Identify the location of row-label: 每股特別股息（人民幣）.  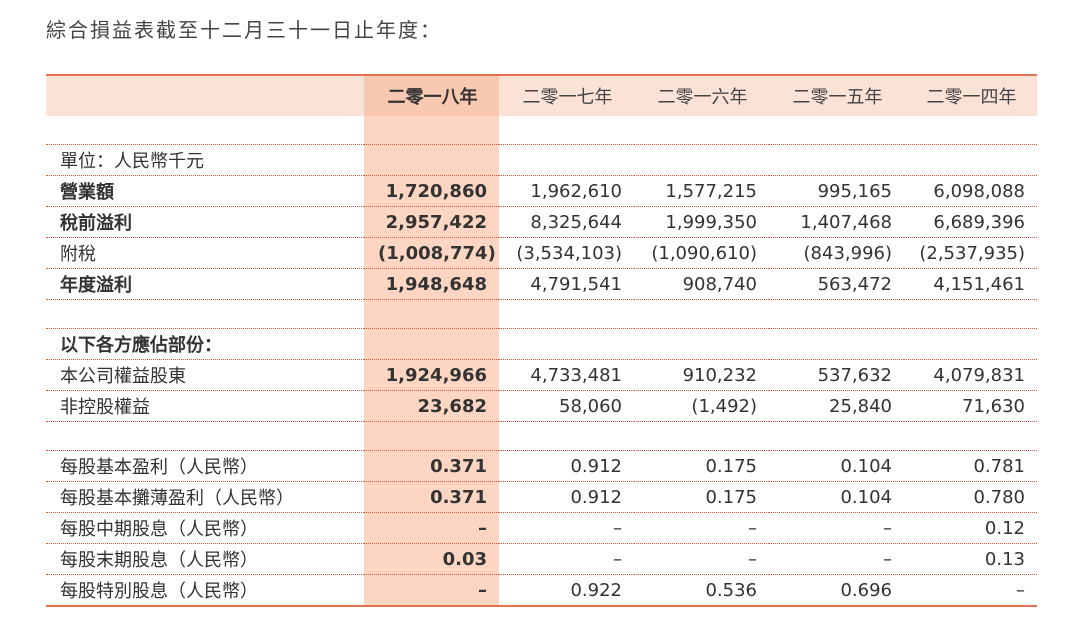
(205, 590).